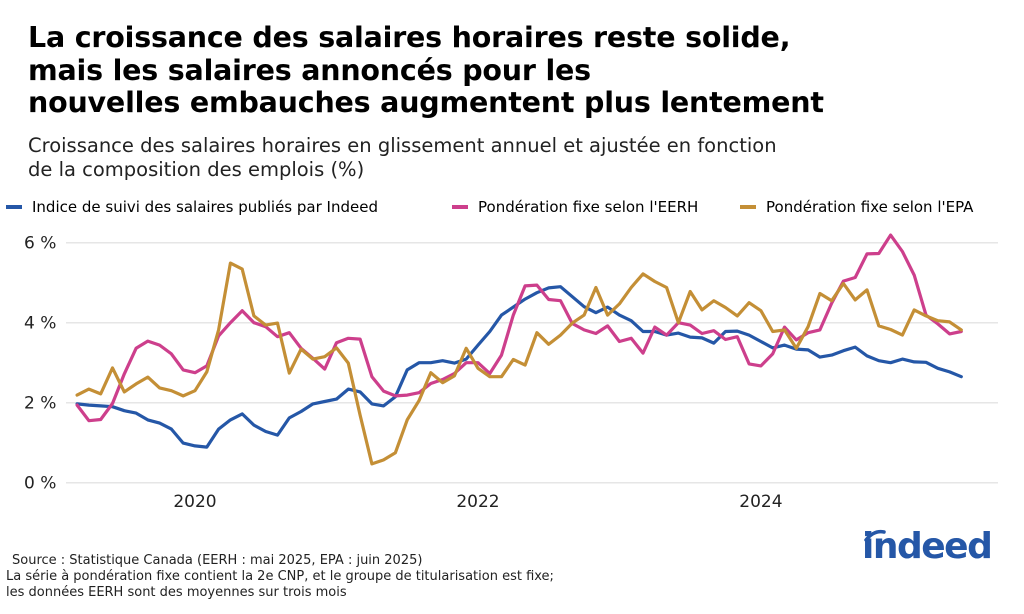  Describe the element at coordinates (194, 502) in the screenshot. I see `x-tick-label: 2020` at that location.